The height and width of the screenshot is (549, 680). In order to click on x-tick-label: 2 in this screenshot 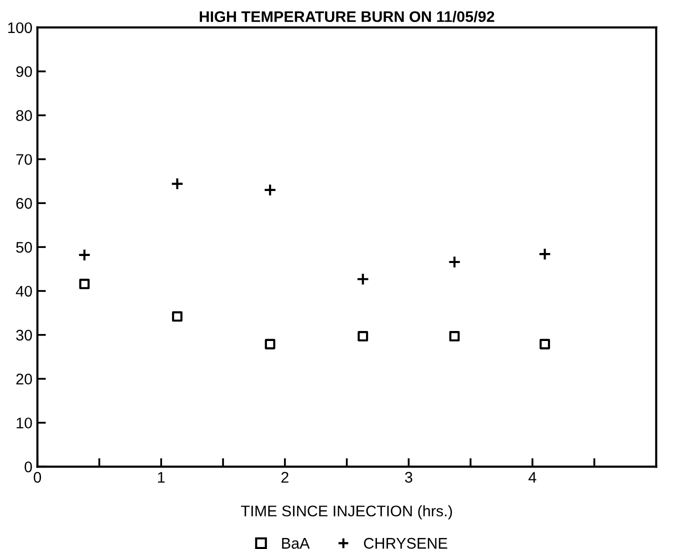, I will do `click(284, 477)`.